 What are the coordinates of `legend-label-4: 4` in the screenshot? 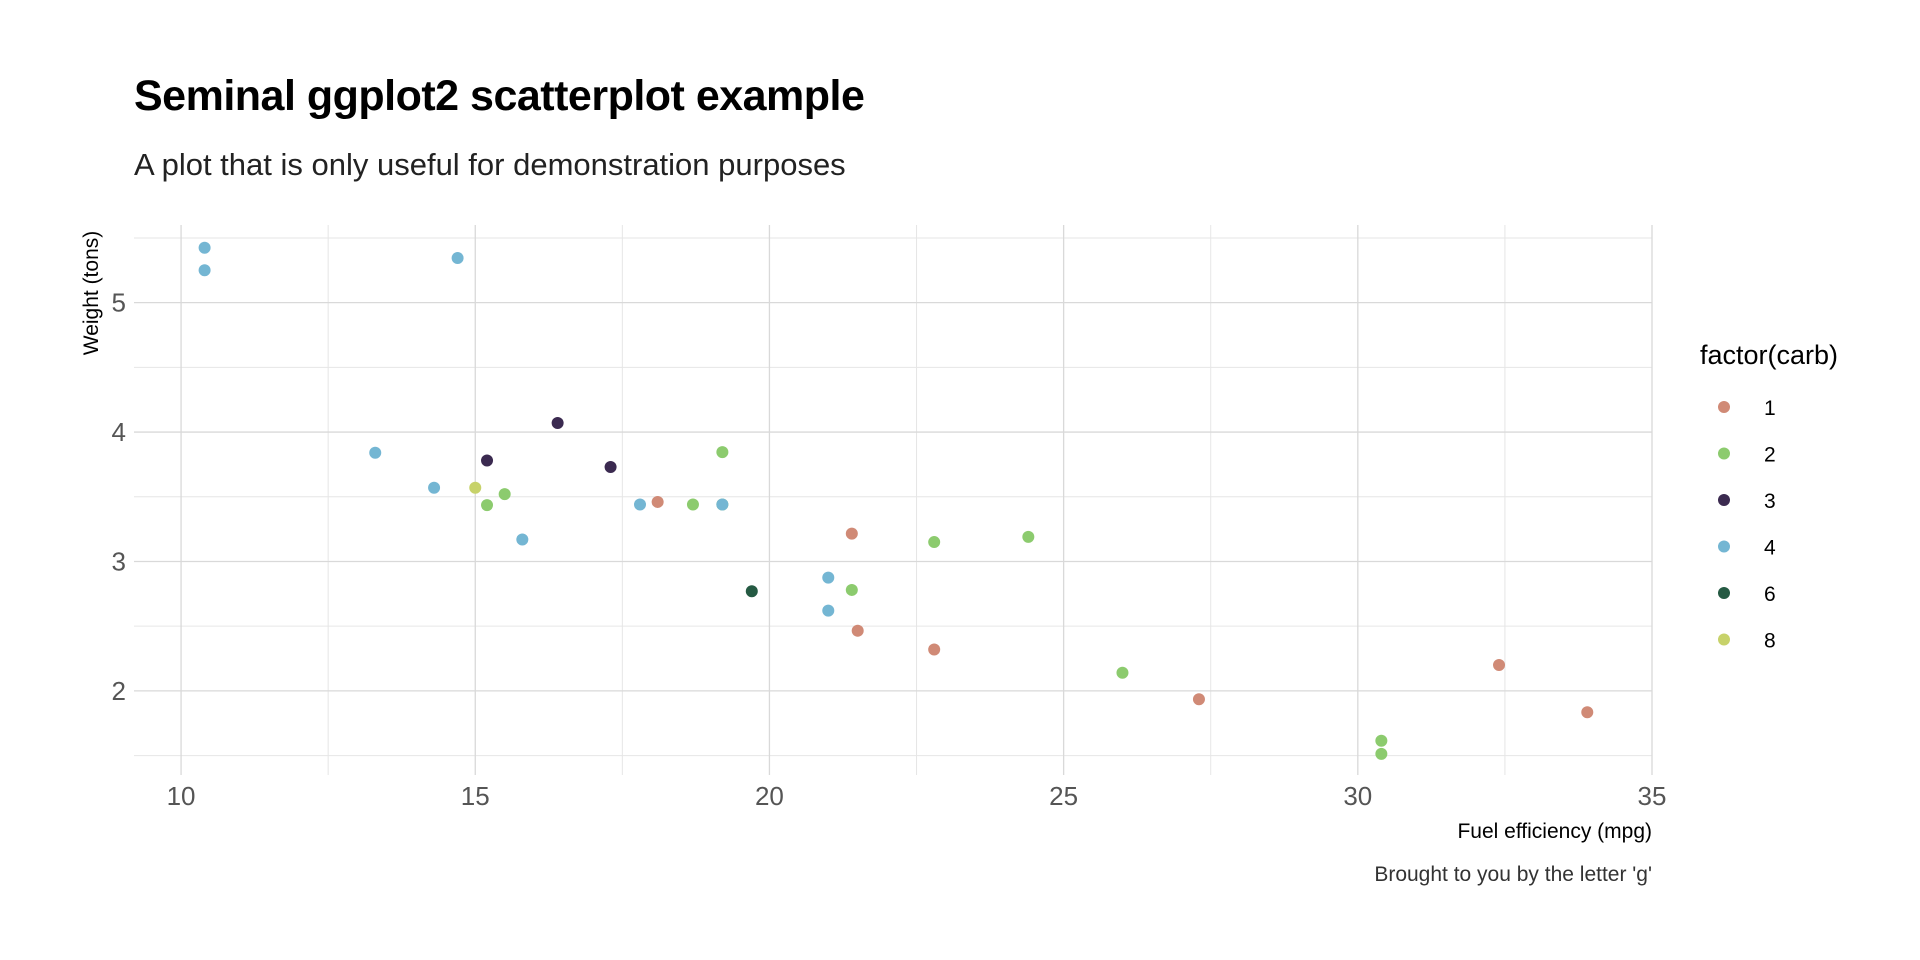 It's located at (1770, 548).